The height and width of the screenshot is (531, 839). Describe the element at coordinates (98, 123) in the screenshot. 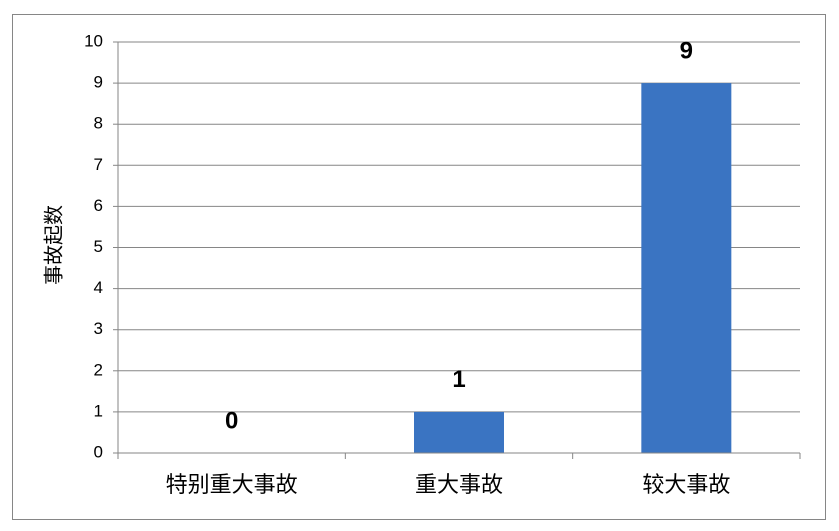

I see `y-tick-label: 8` at that location.